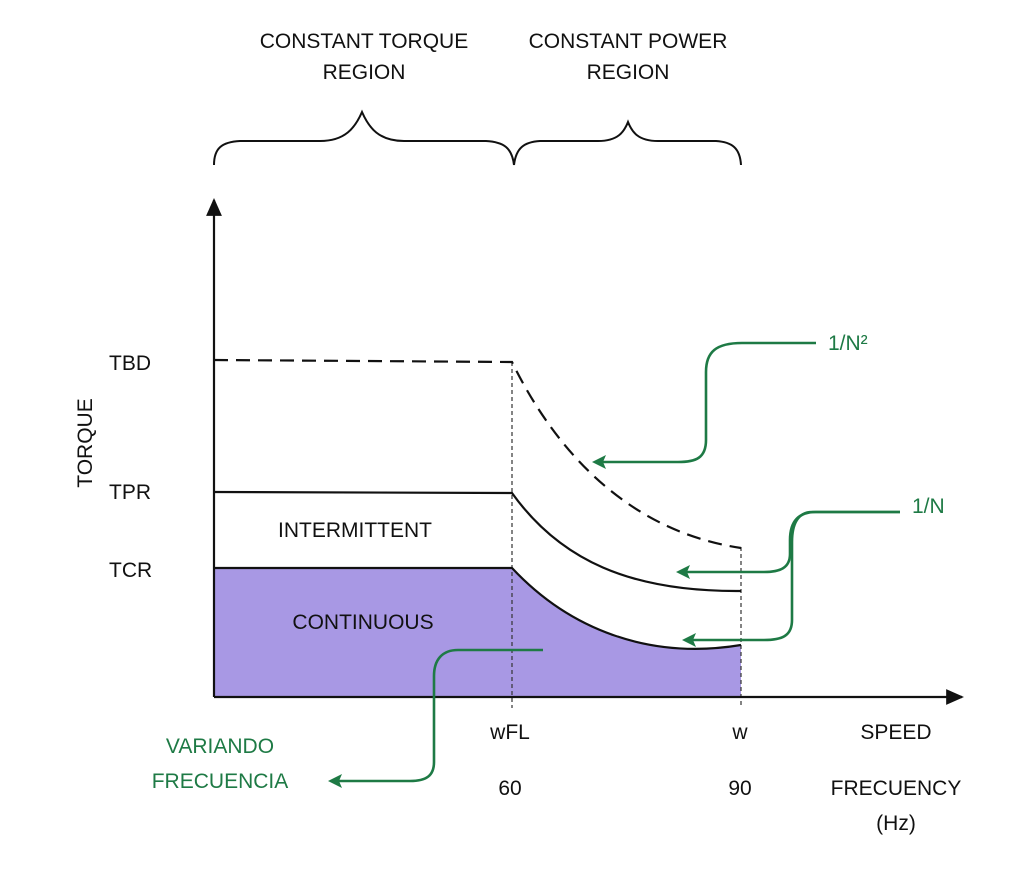  What do you see at coordinates (896, 823) in the screenshot?
I see `frequency-label-2: (Hz)` at bounding box center [896, 823].